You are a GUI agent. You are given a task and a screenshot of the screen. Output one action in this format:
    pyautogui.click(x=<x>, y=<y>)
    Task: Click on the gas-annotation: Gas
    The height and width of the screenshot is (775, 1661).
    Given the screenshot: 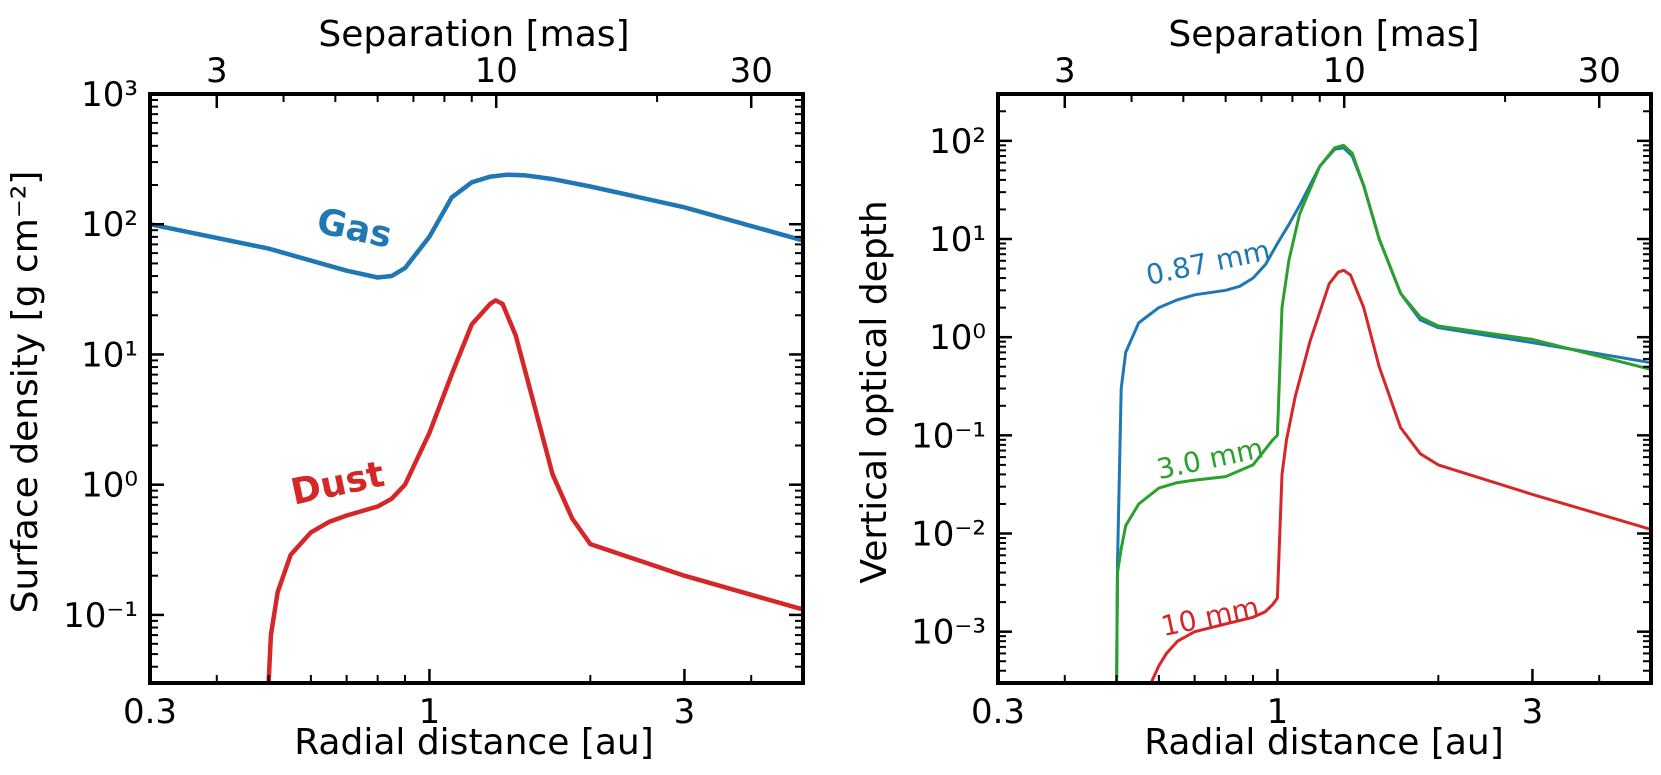 What is the action you would take?
    pyautogui.click(x=354, y=229)
    